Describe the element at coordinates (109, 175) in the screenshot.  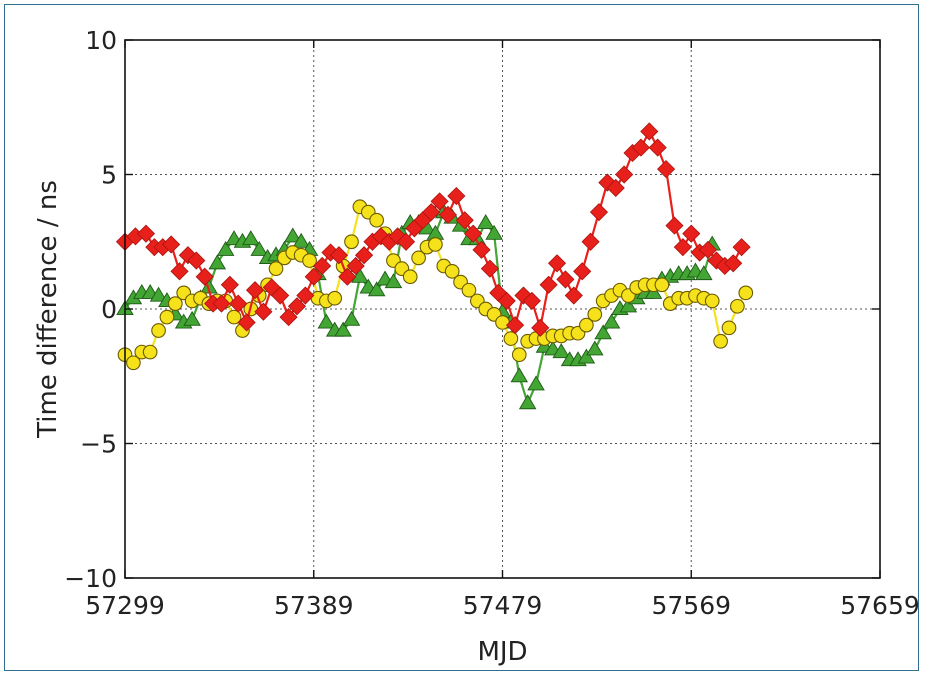
I see `y-tick-label: 5` at that location.